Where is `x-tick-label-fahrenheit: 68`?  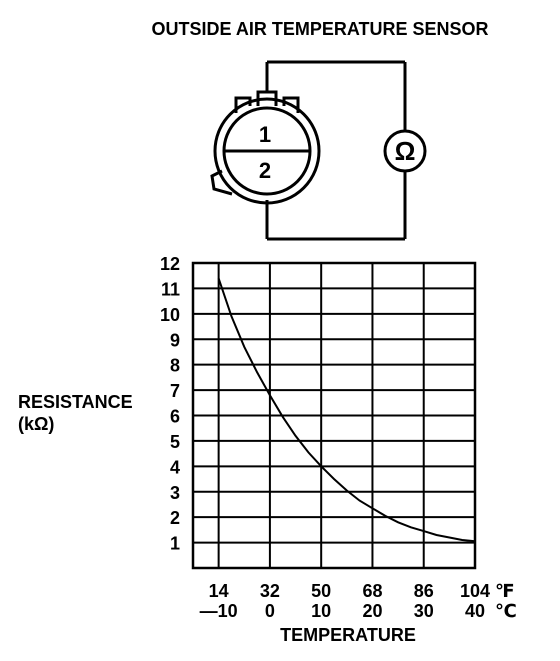
x-tick-label-fahrenheit: 68 is located at coordinates (372, 591).